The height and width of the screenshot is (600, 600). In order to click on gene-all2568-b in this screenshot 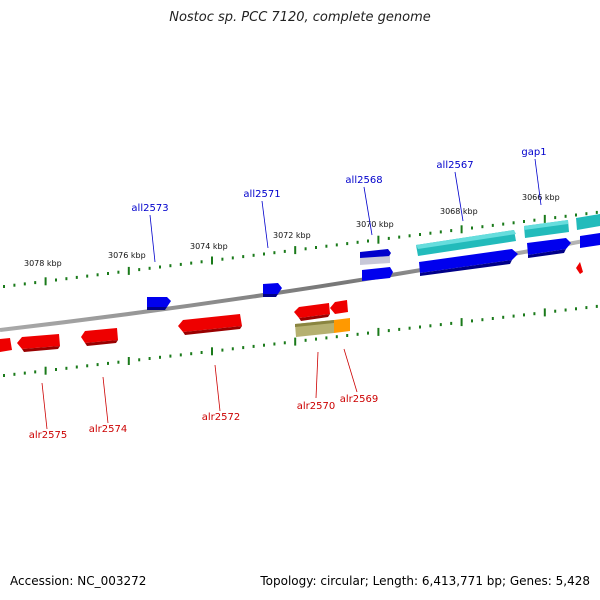, I will do `click(377, 274)`.